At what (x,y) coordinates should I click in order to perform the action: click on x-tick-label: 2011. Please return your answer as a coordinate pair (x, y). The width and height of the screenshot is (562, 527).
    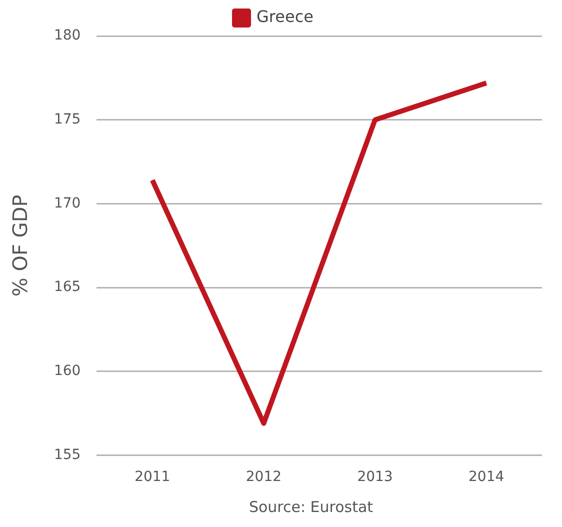
    Looking at the image, I should click on (152, 477).